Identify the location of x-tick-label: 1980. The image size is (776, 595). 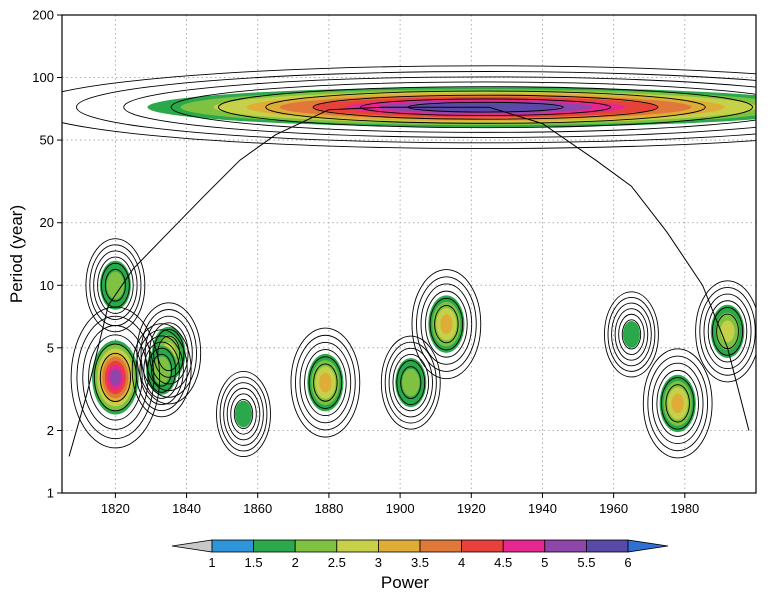
(684, 508).